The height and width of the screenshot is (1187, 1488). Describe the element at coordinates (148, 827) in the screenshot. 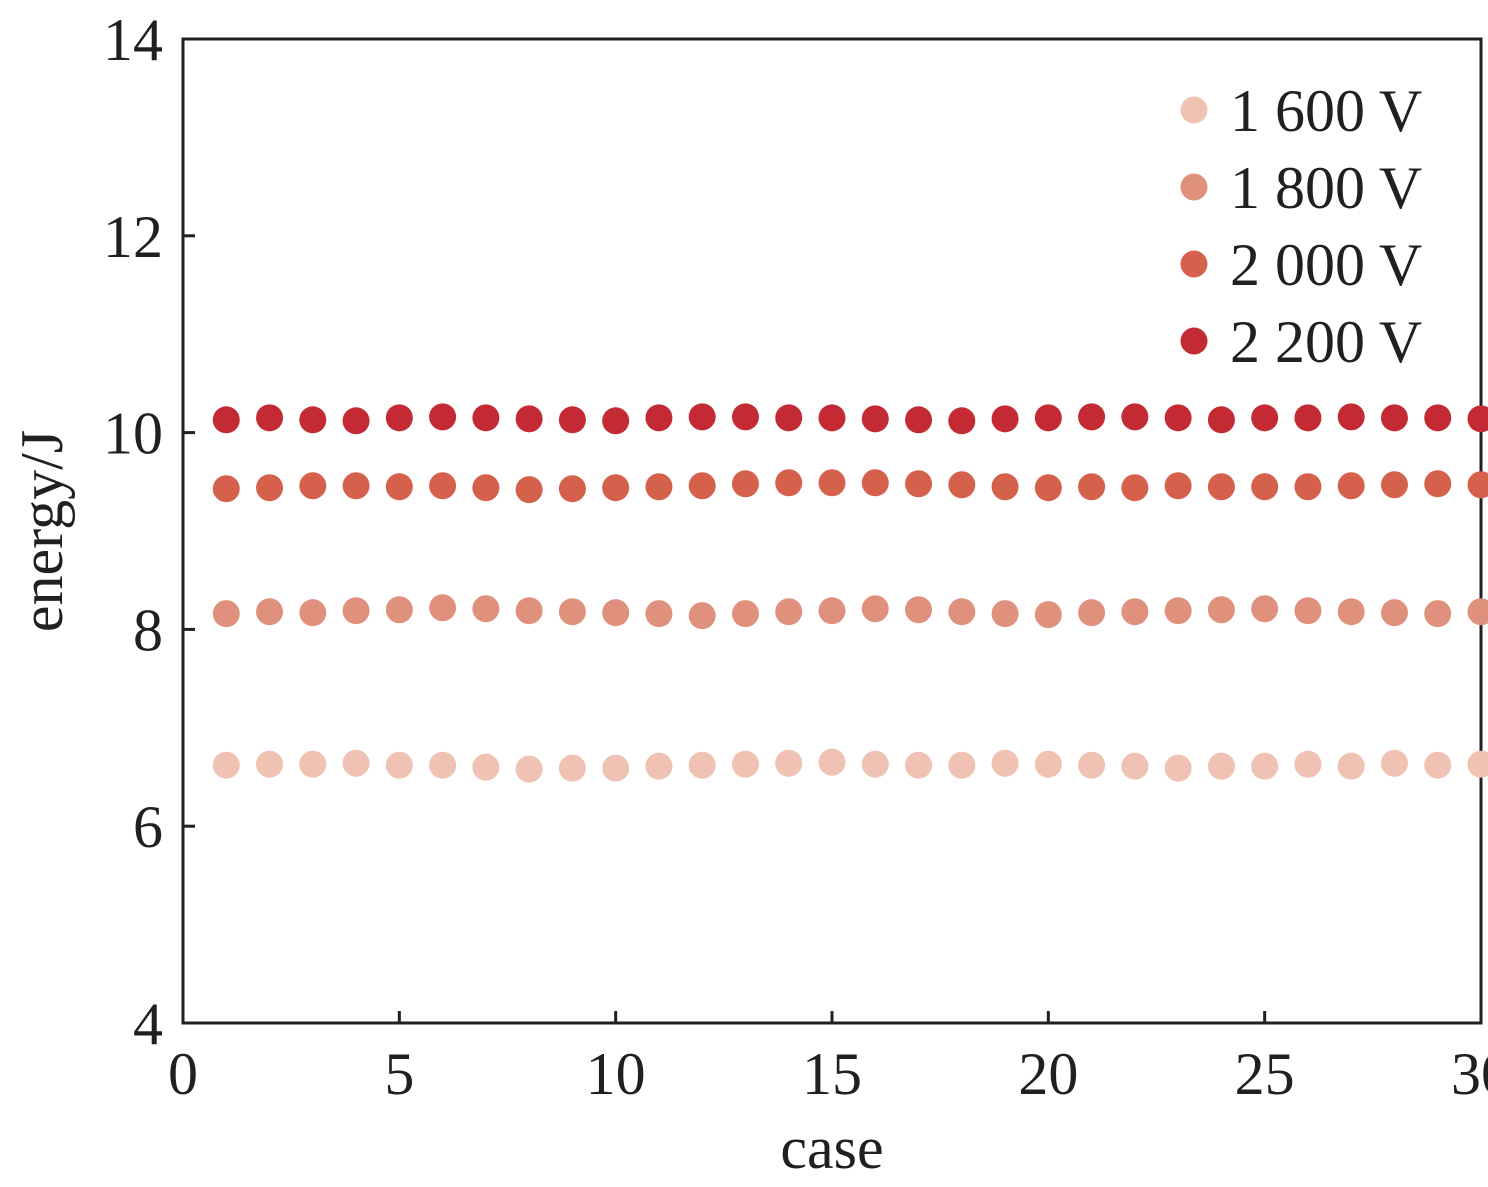

I see `y-tick-label: 6` at that location.